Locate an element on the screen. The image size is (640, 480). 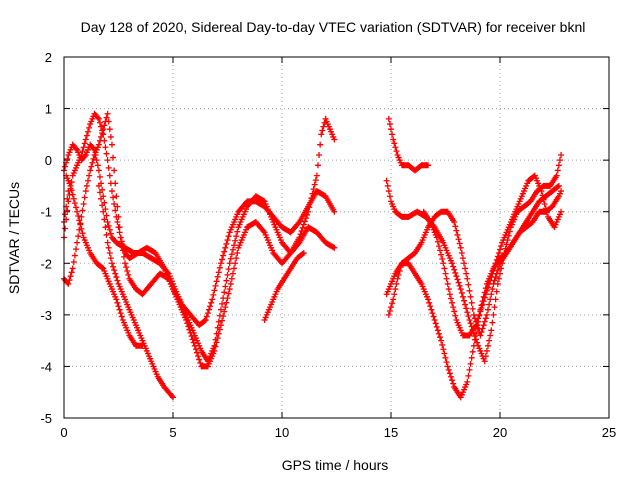
x-axis-label: GPS time / hours is located at coordinates (335, 465).